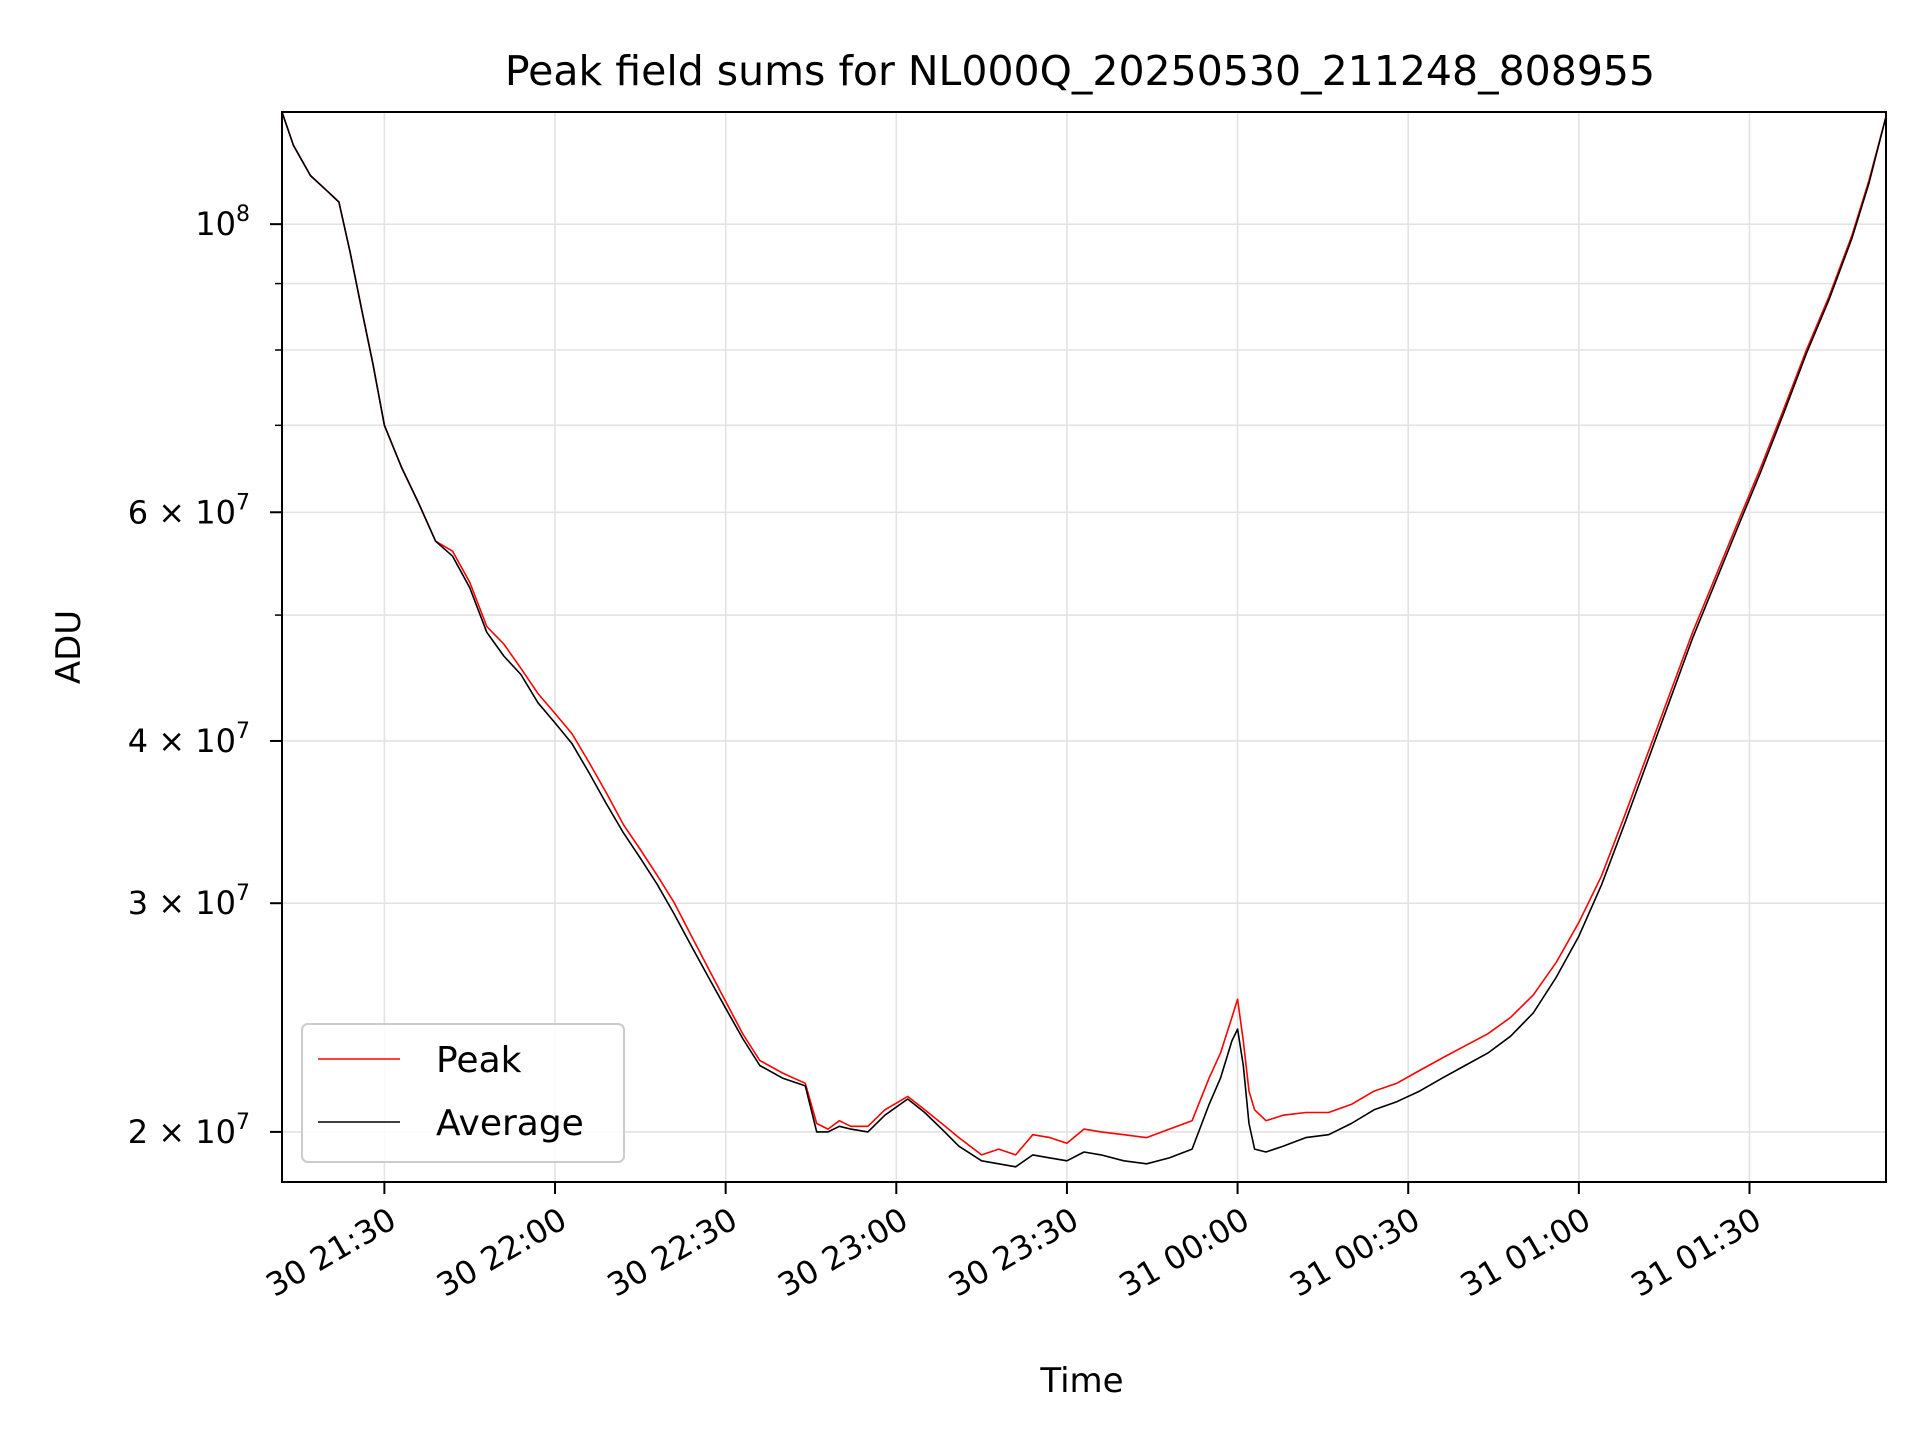 Image resolution: width=1920 pixels, height=1440 pixels. What do you see at coordinates (1081, 1381) in the screenshot?
I see `x-axis-title: Time` at bounding box center [1081, 1381].